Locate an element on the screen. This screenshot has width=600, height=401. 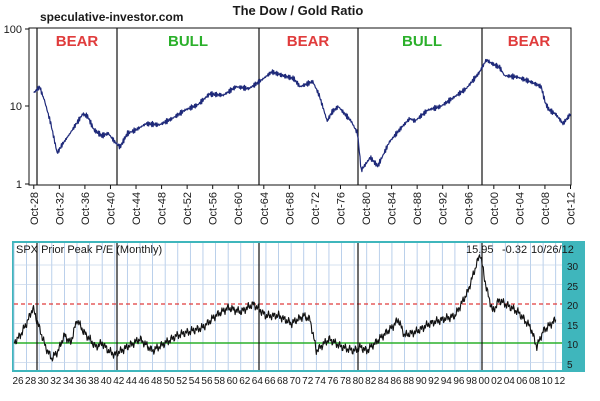
bottom-x-label: 44 is located at coordinates (132, 381).